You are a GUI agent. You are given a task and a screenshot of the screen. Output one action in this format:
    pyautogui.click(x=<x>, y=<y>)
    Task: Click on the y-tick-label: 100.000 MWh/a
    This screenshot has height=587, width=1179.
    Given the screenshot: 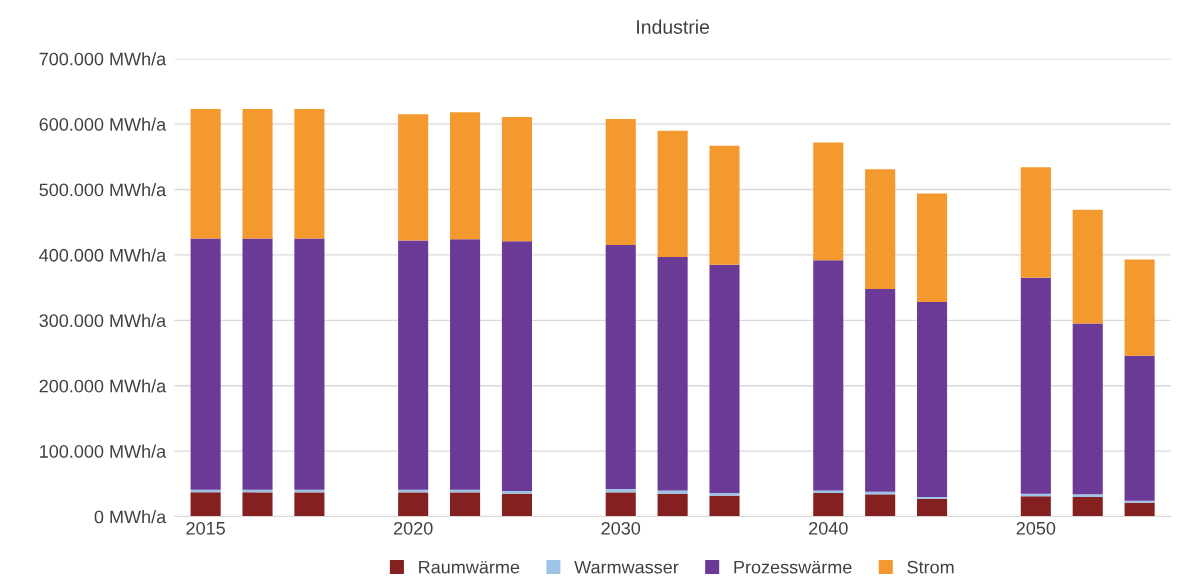 What is the action you would take?
    pyautogui.click(x=103, y=451)
    